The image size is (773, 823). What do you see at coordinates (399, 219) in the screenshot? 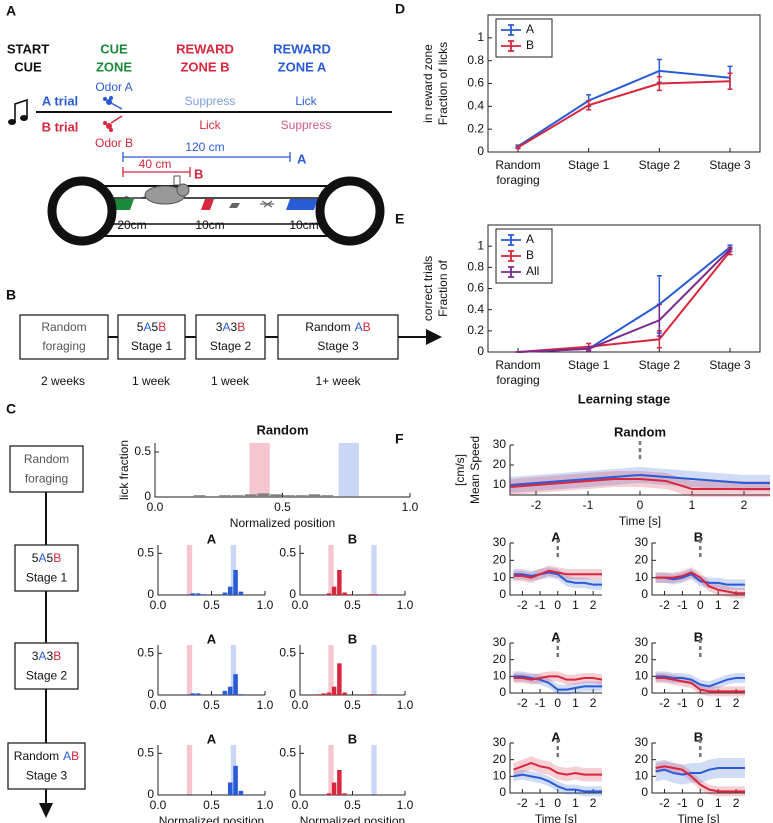
I see `panel-letter: E` at bounding box center [399, 219].